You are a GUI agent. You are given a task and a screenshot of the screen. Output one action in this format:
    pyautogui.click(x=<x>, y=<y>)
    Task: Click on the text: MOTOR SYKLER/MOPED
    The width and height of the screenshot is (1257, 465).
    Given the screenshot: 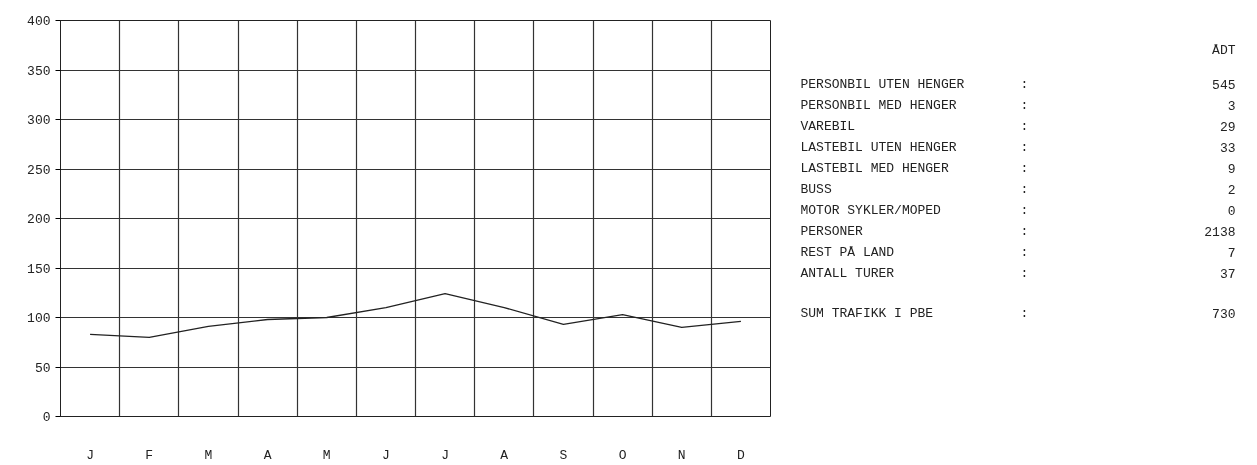 What is the action you would take?
    pyautogui.click(x=871, y=211)
    